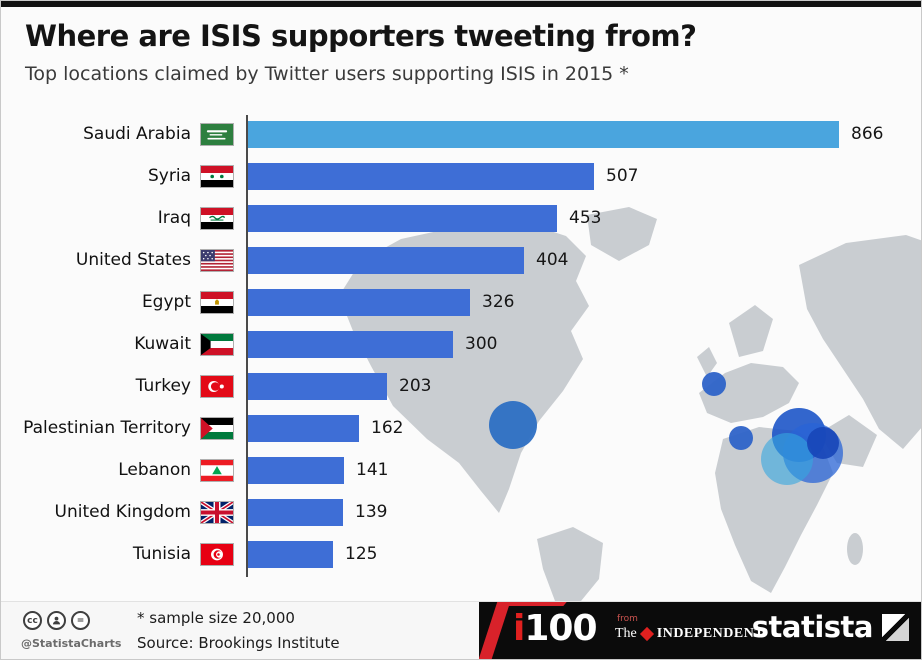  I want to click on country-label: Palestinian Territory, so click(107, 428).